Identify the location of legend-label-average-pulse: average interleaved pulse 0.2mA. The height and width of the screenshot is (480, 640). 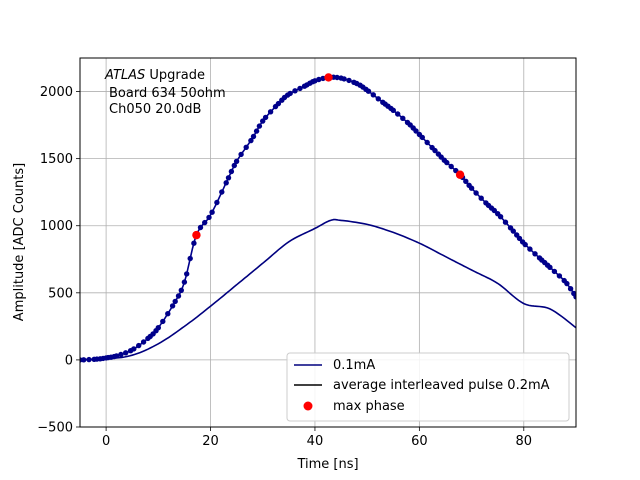
(441, 385).